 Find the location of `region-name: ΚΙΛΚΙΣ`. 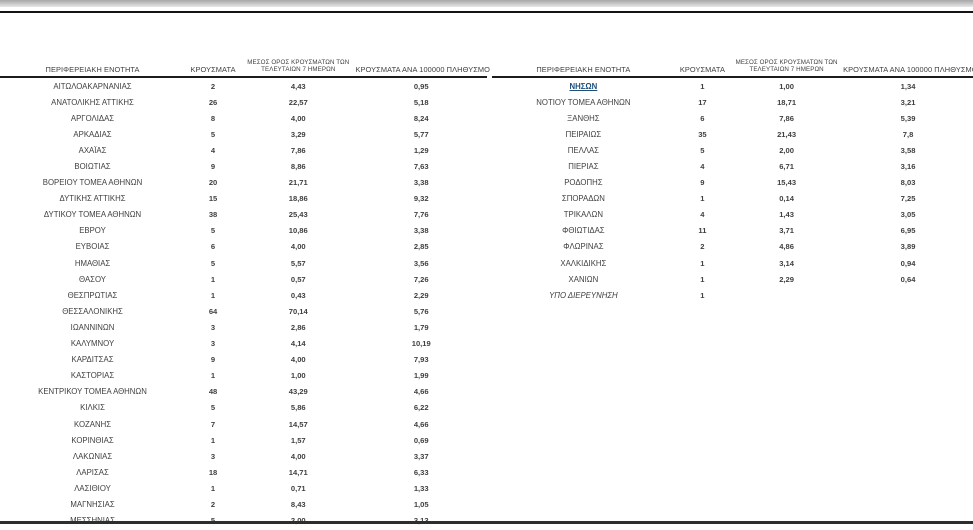

region-name: ΚΙΛΚΙΣ is located at coordinates (92, 408).